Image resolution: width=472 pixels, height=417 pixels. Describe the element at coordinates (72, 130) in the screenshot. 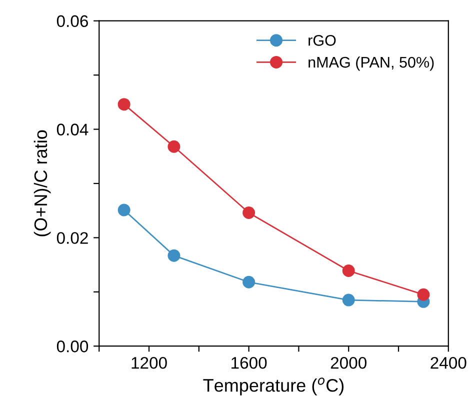

I see `y-tick-label: 0.04` at that location.